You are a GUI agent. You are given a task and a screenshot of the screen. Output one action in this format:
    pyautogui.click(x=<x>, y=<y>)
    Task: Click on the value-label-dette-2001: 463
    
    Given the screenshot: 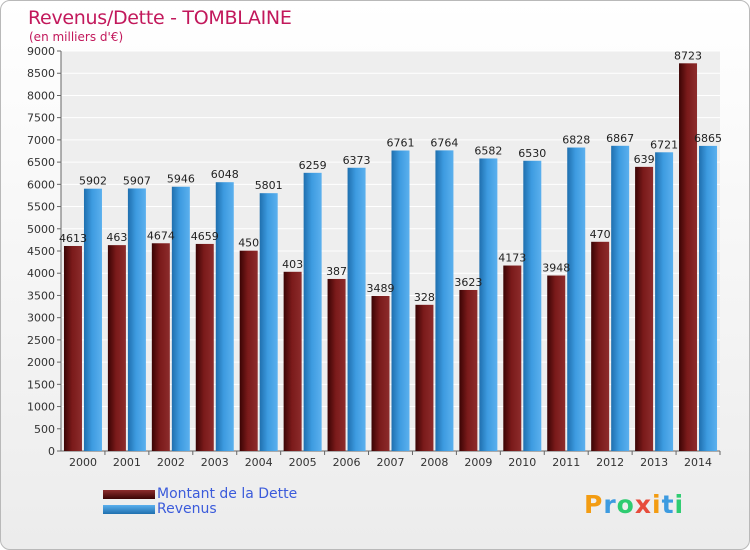 What is the action you would take?
    pyautogui.click(x=116, y=237)
    